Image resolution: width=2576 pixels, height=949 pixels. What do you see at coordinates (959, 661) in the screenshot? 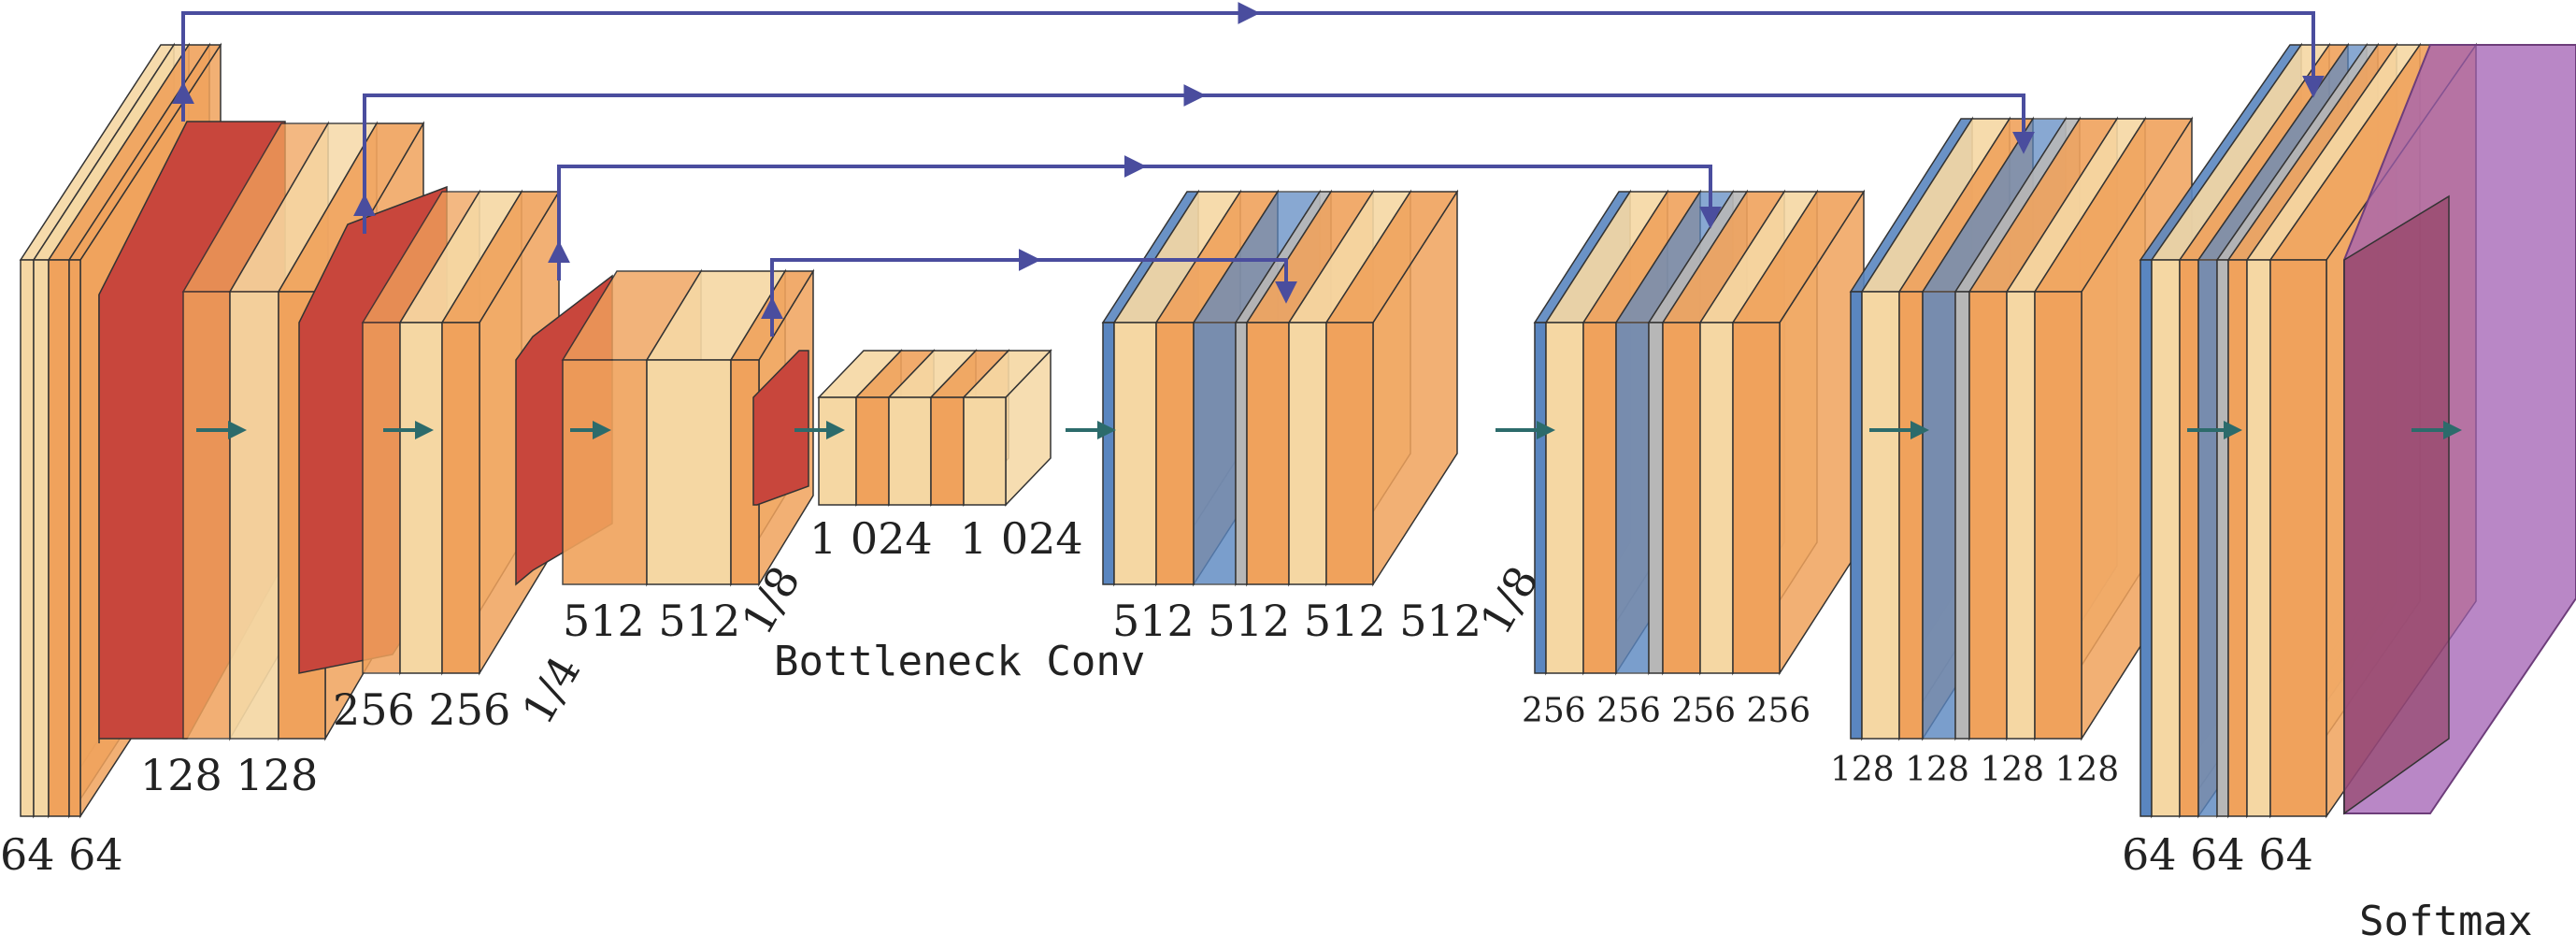
I see `bottleneck-title: Bottleneck Conv` at bounding box center [959, 661].